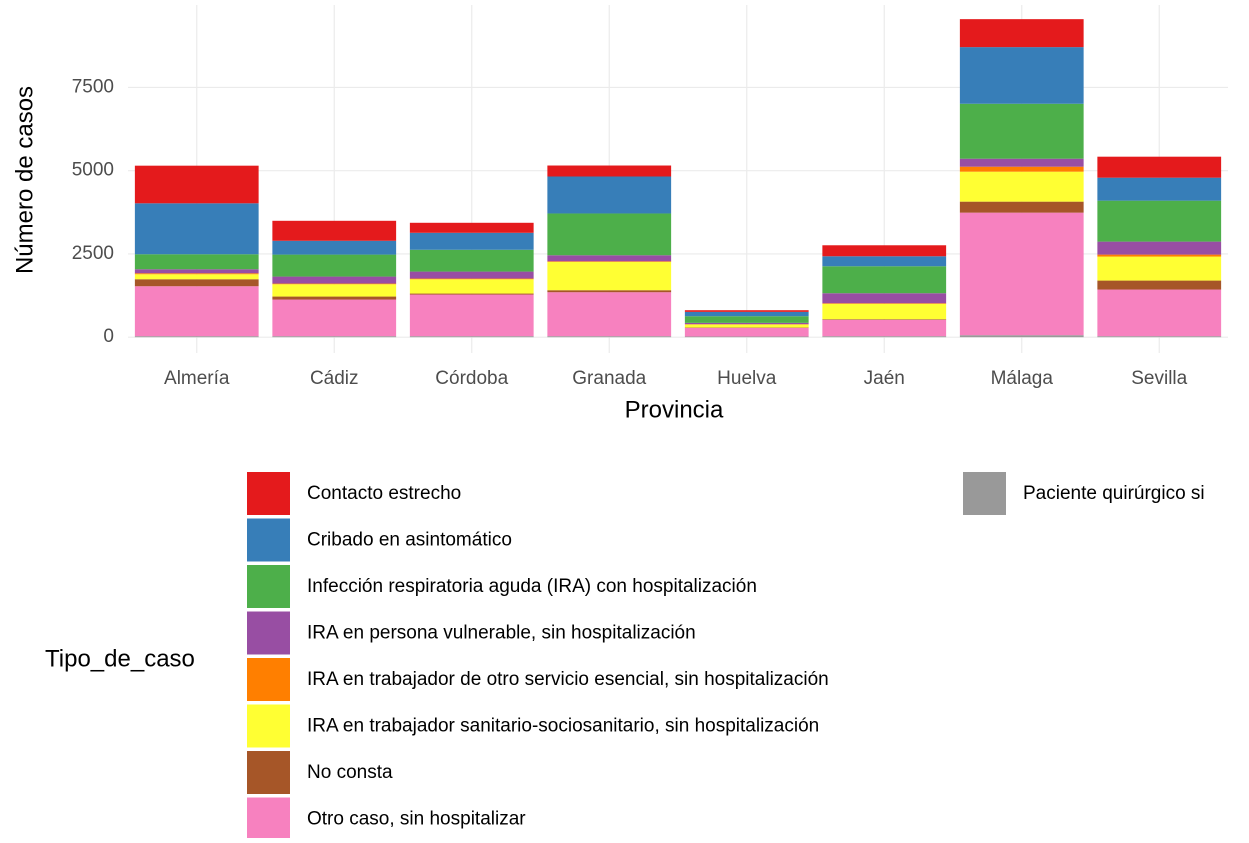  Describe the element at coordinates (108, 336) in the screenshot. I see `y-tick-label: 0` at that location.